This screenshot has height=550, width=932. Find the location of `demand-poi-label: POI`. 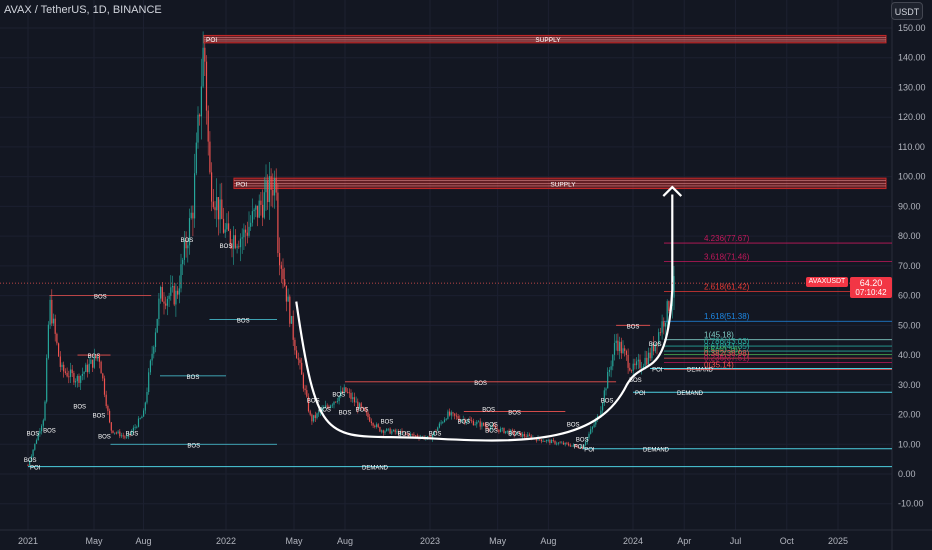

demand-poi-label: POI is located at coordinates (35, 469).